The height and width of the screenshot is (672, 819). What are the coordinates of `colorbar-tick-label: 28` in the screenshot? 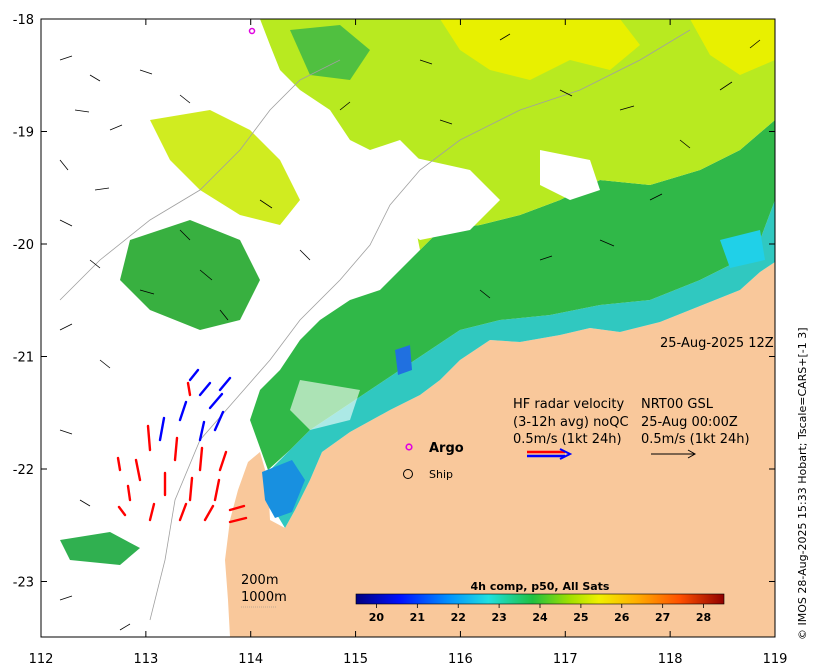 It's located at (703, 617).